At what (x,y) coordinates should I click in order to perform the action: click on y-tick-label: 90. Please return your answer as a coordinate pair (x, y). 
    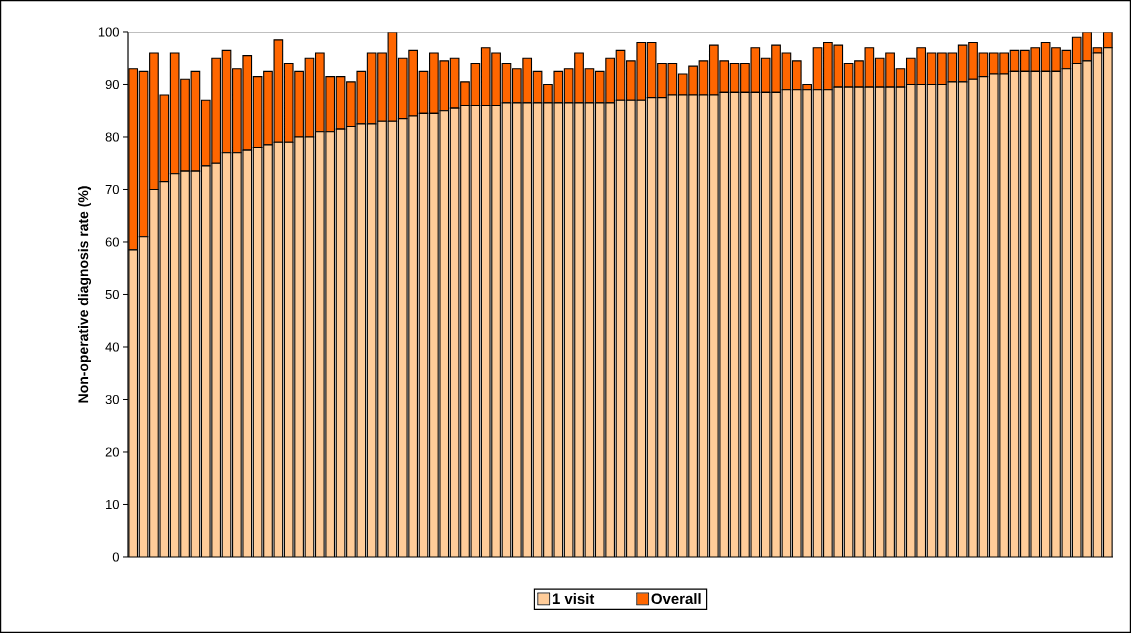
    Looking at the image, I should click on (112, 84).